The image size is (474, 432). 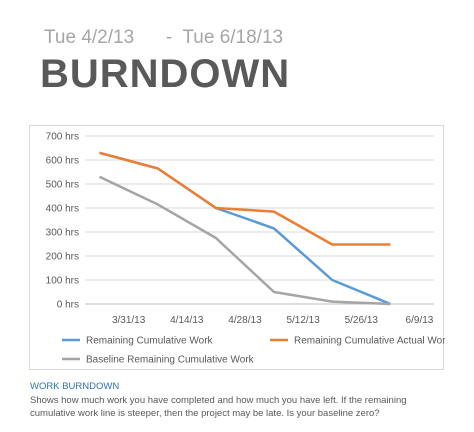 I want to click on legend-label: Remaining Cumulative Actual Work, so click(x=369, y=341).